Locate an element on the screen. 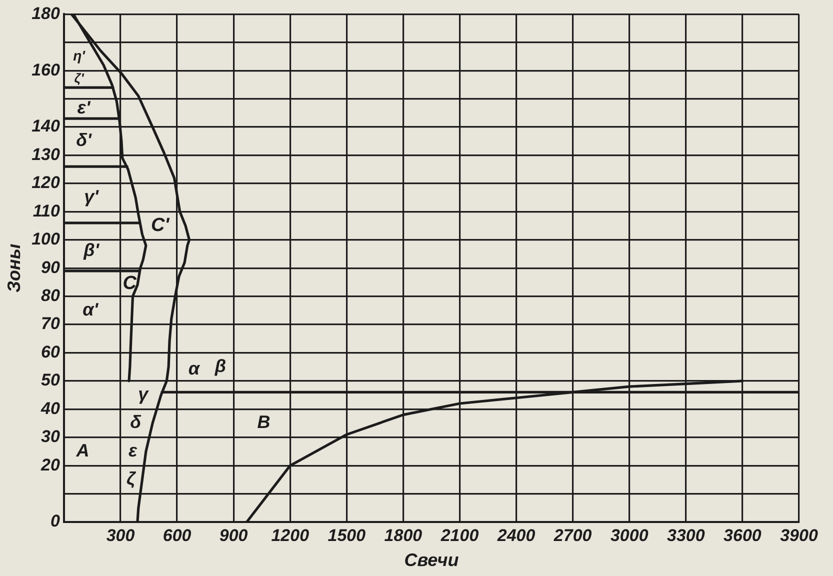 The width and height of the screenshot is (833, 576). annotation: β' is located at coordinates (91, 250).